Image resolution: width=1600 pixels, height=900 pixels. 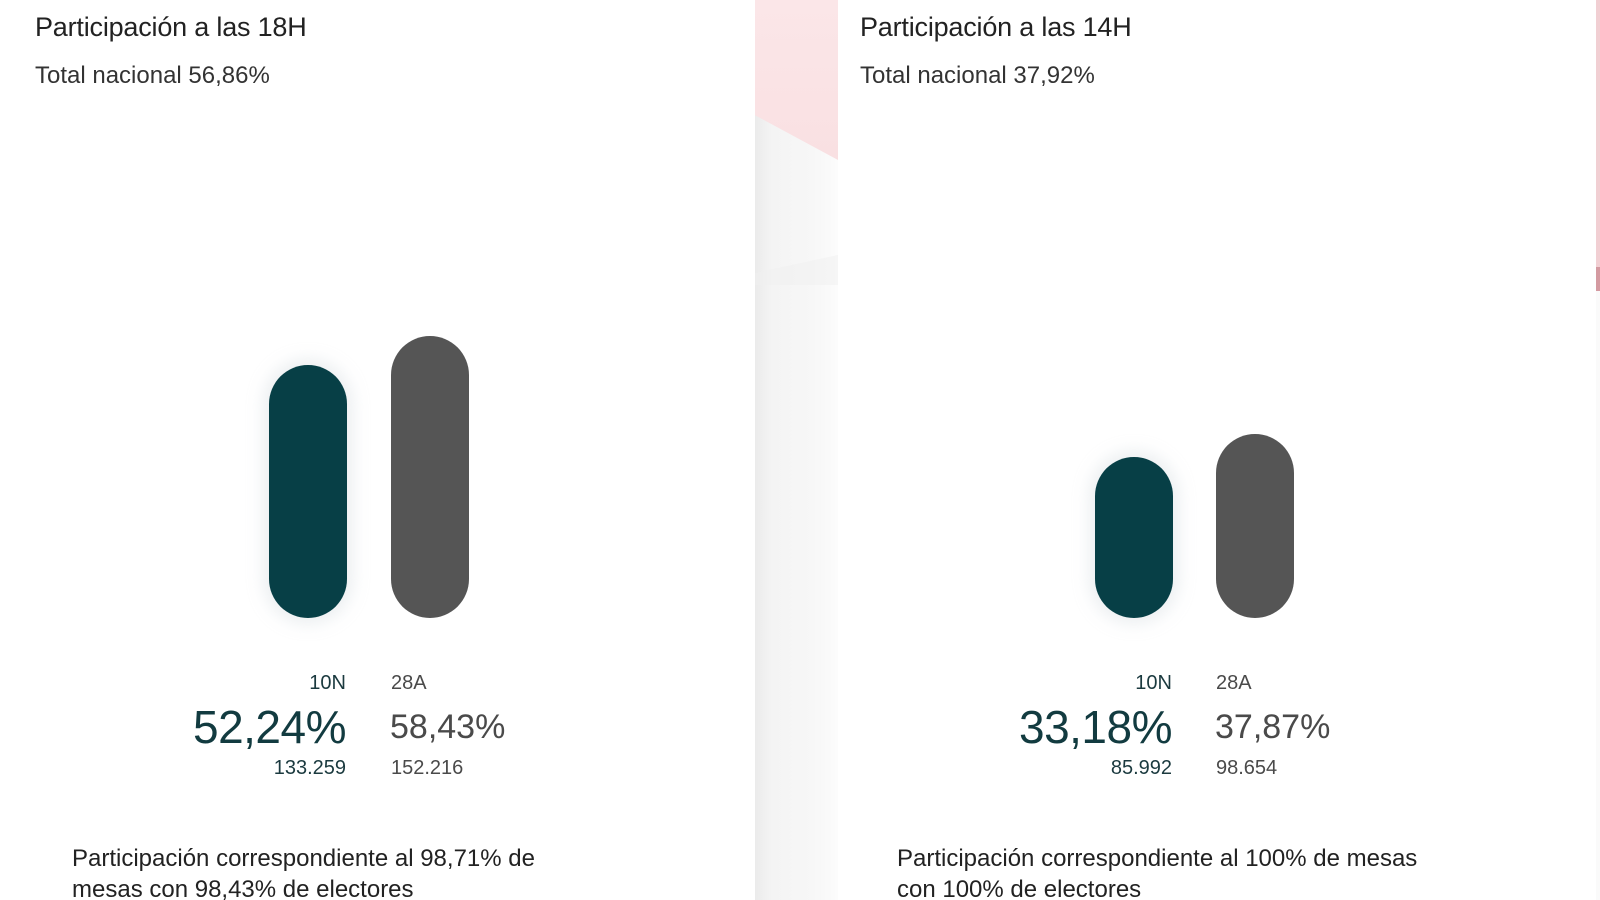 I want to click on label-previous-count: 98.654, so click(x=1247, y=768).